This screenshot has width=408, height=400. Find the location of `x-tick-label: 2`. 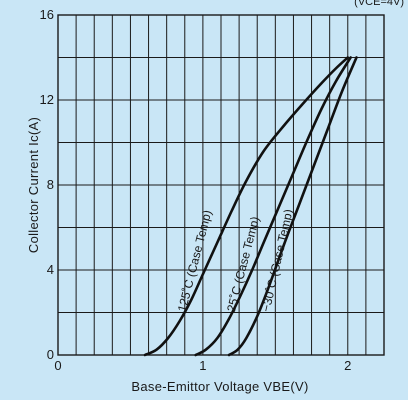

x-tick-label: 2 is located at coordinates (347, 365).